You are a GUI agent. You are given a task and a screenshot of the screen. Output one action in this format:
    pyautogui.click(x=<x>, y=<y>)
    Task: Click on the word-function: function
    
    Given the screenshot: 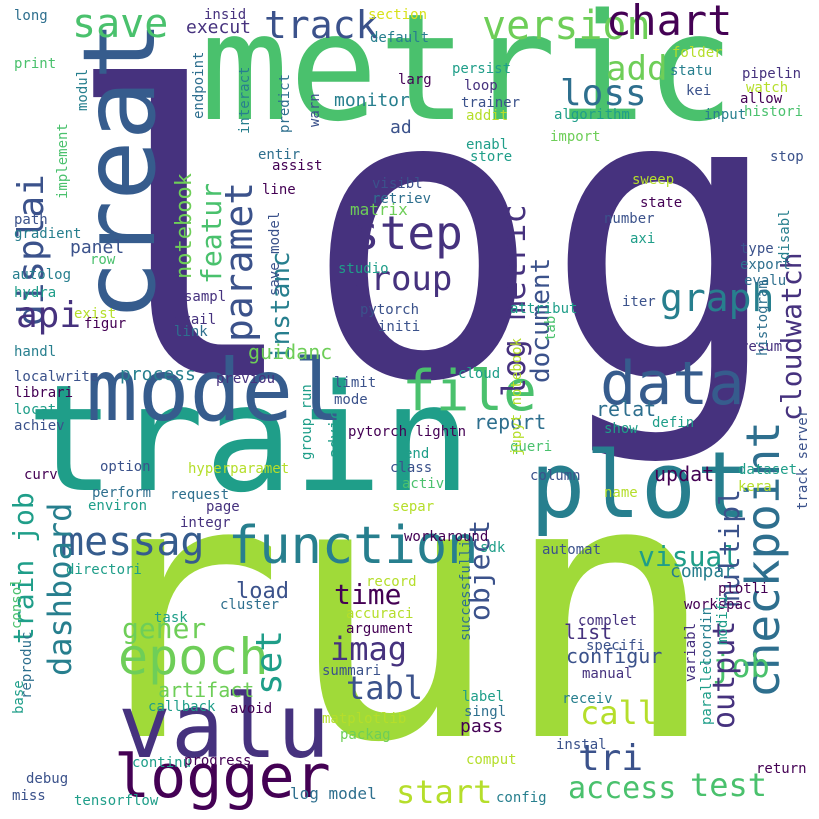 What is the action you would take?
    pyautogui.click(x=353, y=546)
    